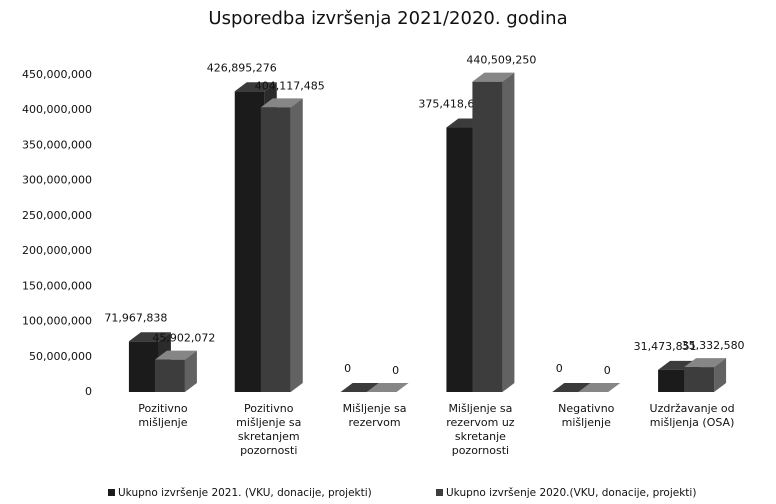 Image resolution: width=776 pixels, height=504 pixels. I want to click on y-tick-label: 150,000,000, so click(57, 285).